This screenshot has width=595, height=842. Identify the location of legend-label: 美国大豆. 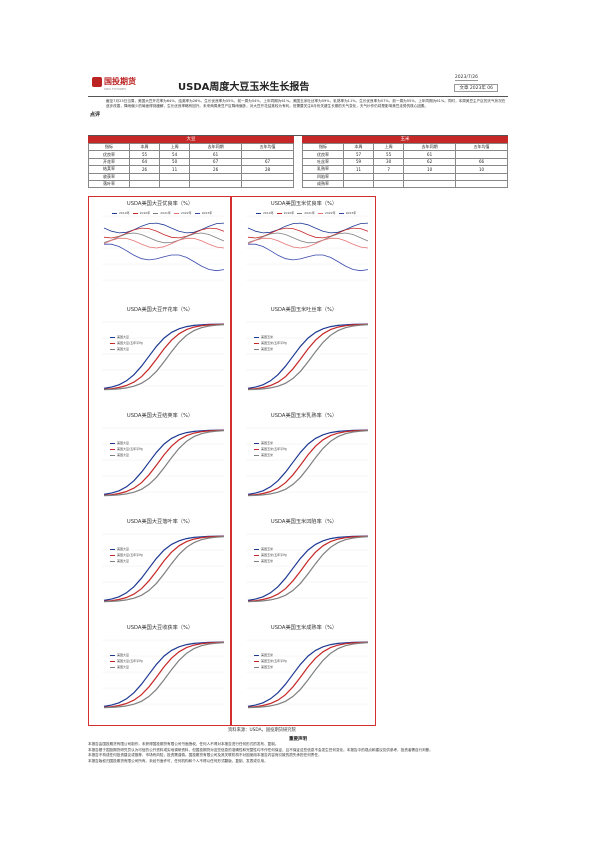
(123, 337).